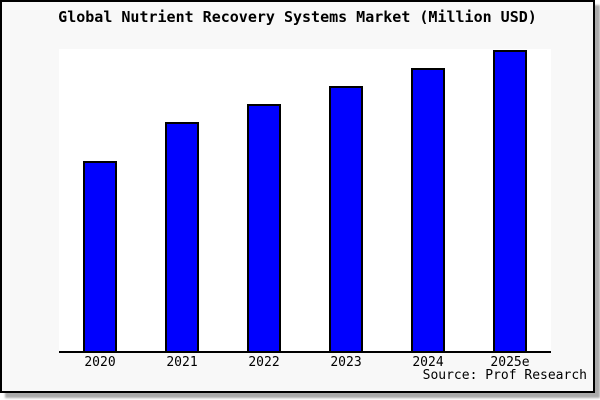  Describe the element at coordinates (346, 218) in the screenshot. I see `bar-2023` at that location.